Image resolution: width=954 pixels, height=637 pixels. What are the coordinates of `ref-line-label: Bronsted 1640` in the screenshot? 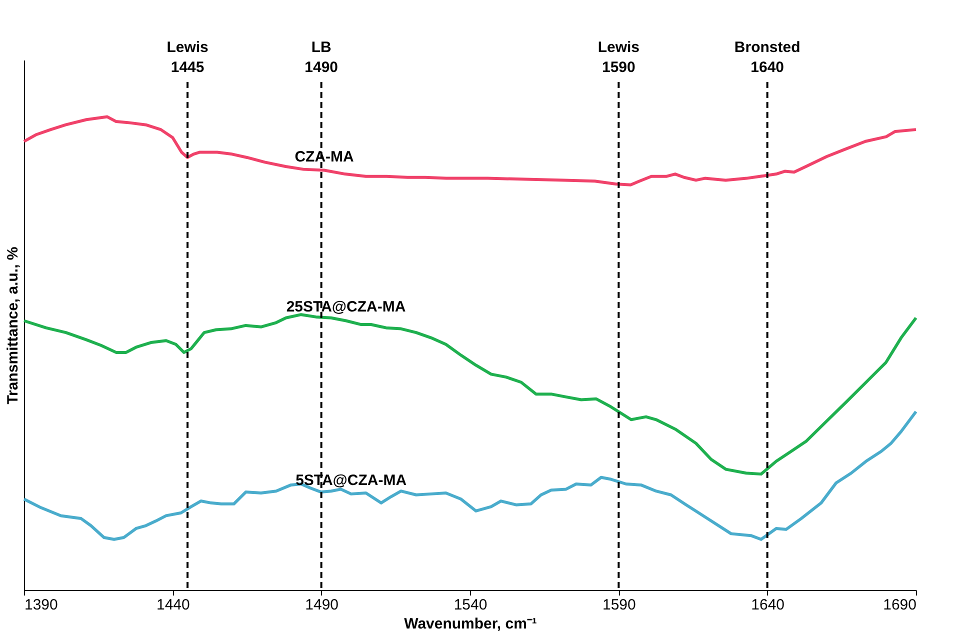 It's located at (767, 57).